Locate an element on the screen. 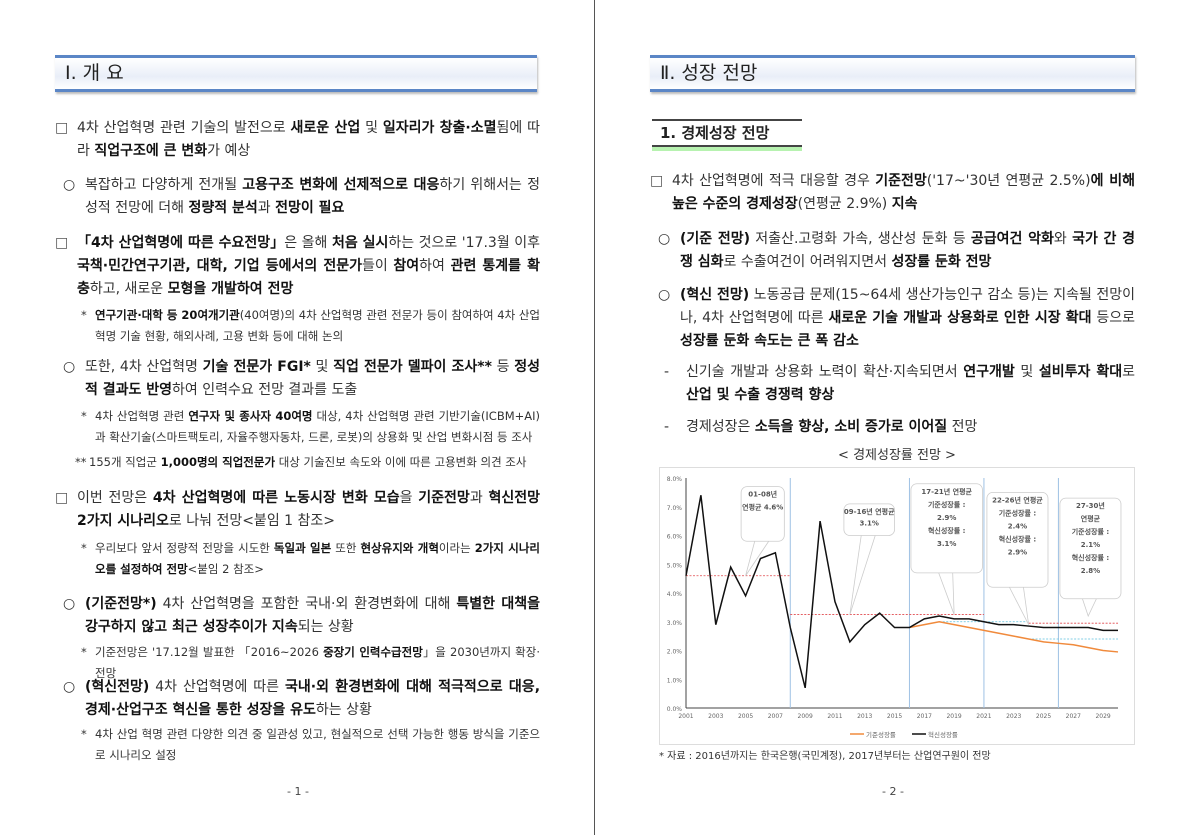  bold-text: 성장률 둔화 전망 is located at coordinates (941, 262).